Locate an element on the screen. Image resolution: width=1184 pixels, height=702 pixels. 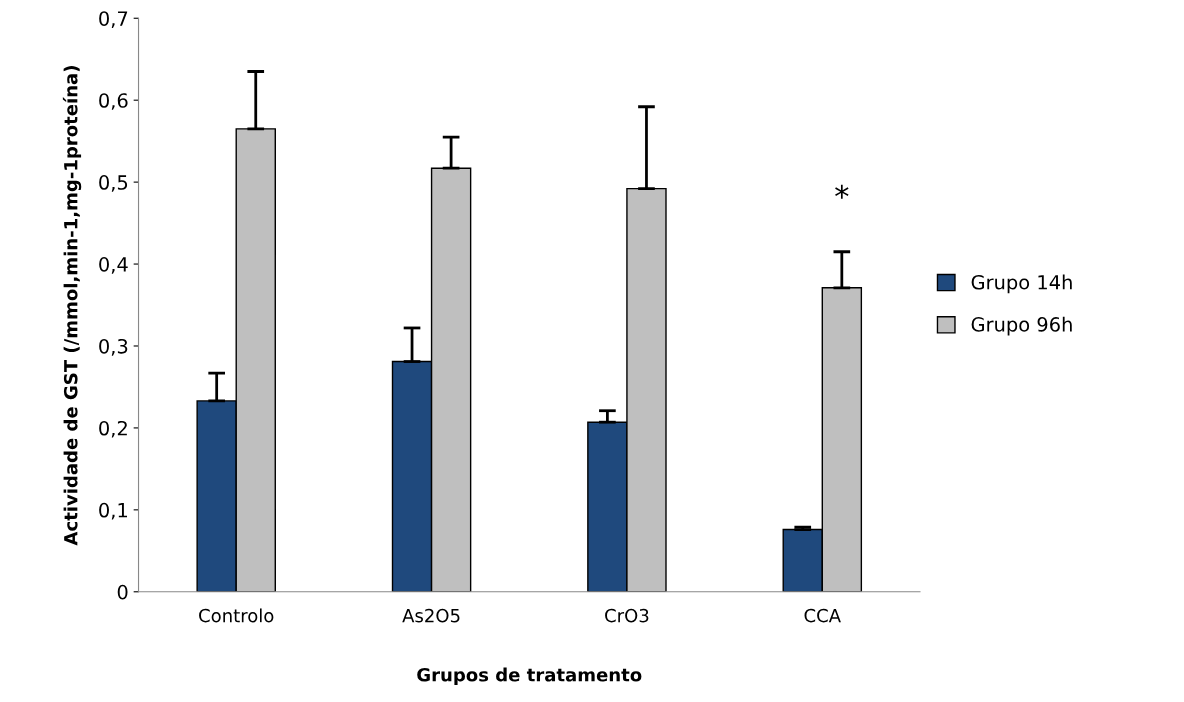
x-tick-label: CCA is located at coordinates (822, 615).